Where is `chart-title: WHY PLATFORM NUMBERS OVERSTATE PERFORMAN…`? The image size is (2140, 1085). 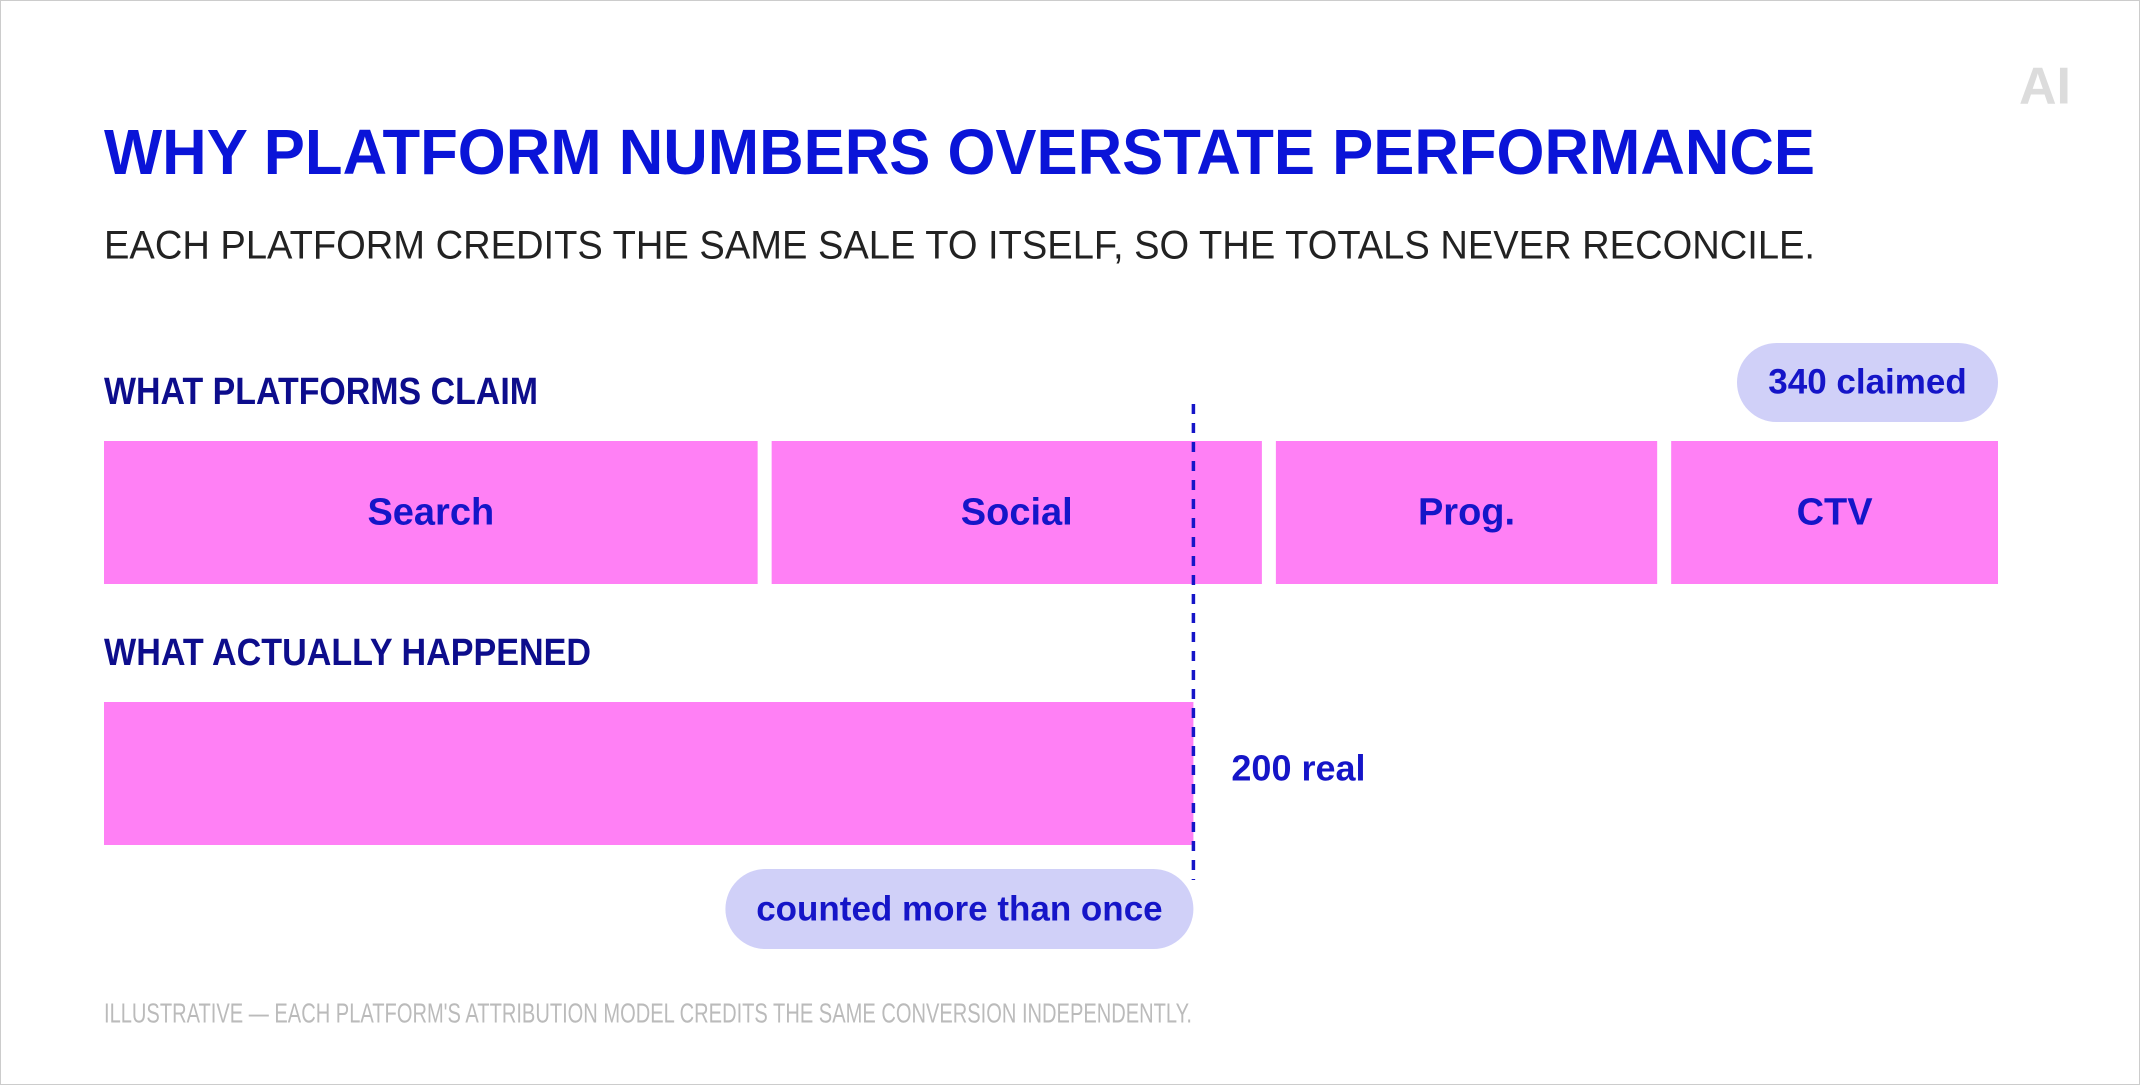
chart-title: WHY PLATFORM NUMBERS OVERSTATE PERFORMAN… is located at coordinates (959, 152).